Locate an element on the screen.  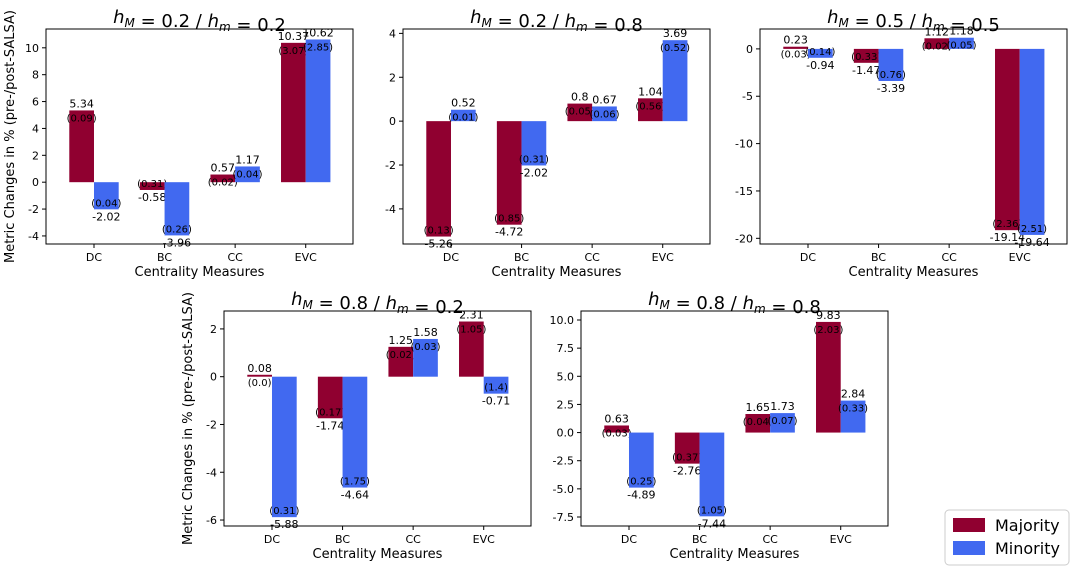
value-label: -4.72 is located at coordinates (509, 232).